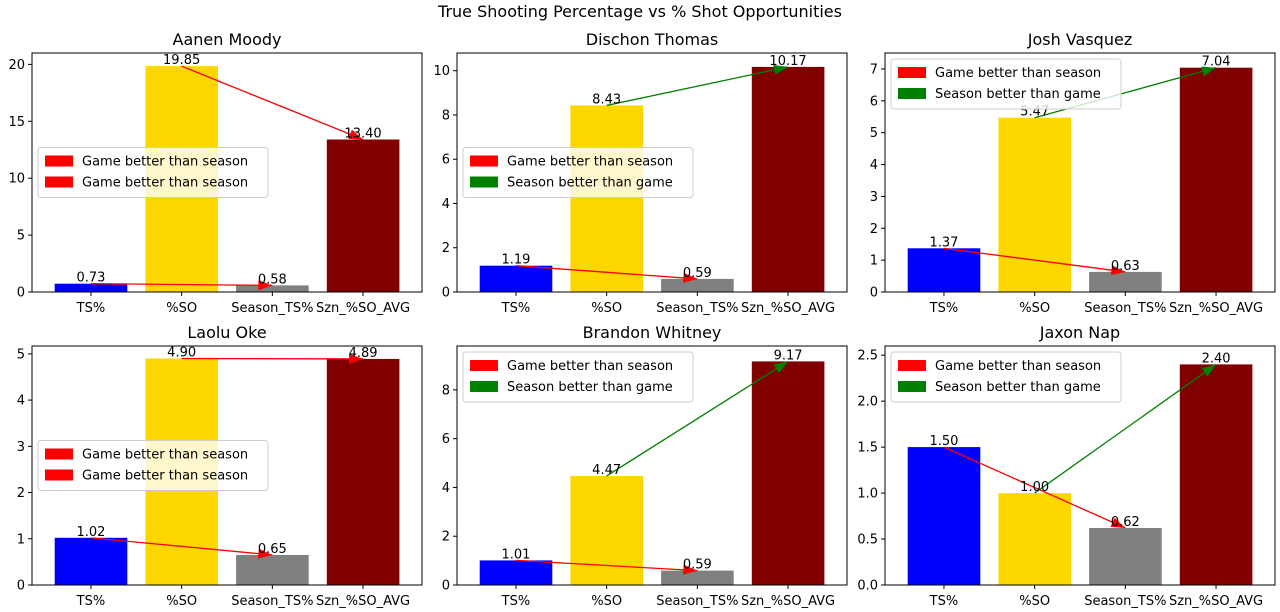  I want to click on y-tick-label: 1.5, so click(867, 448).